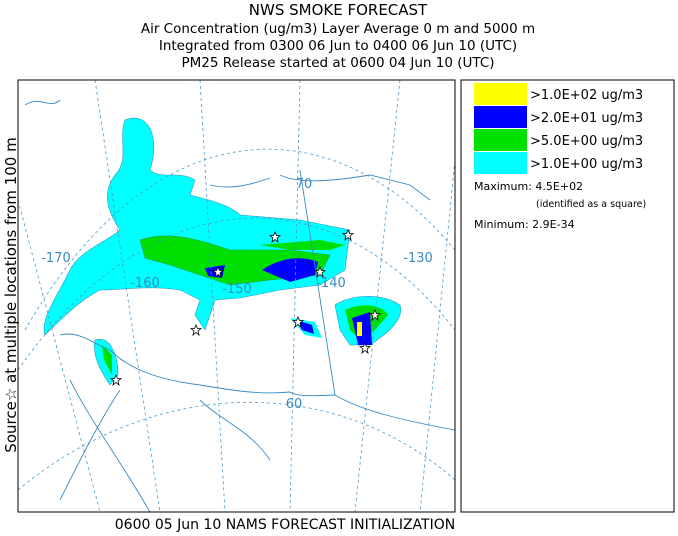 The width and height of the screenshot is (678, 536). What do you see at coordinates (294, 404) in the screenshot?
I see `lat-label: 60` at bounding box center [294, 404].